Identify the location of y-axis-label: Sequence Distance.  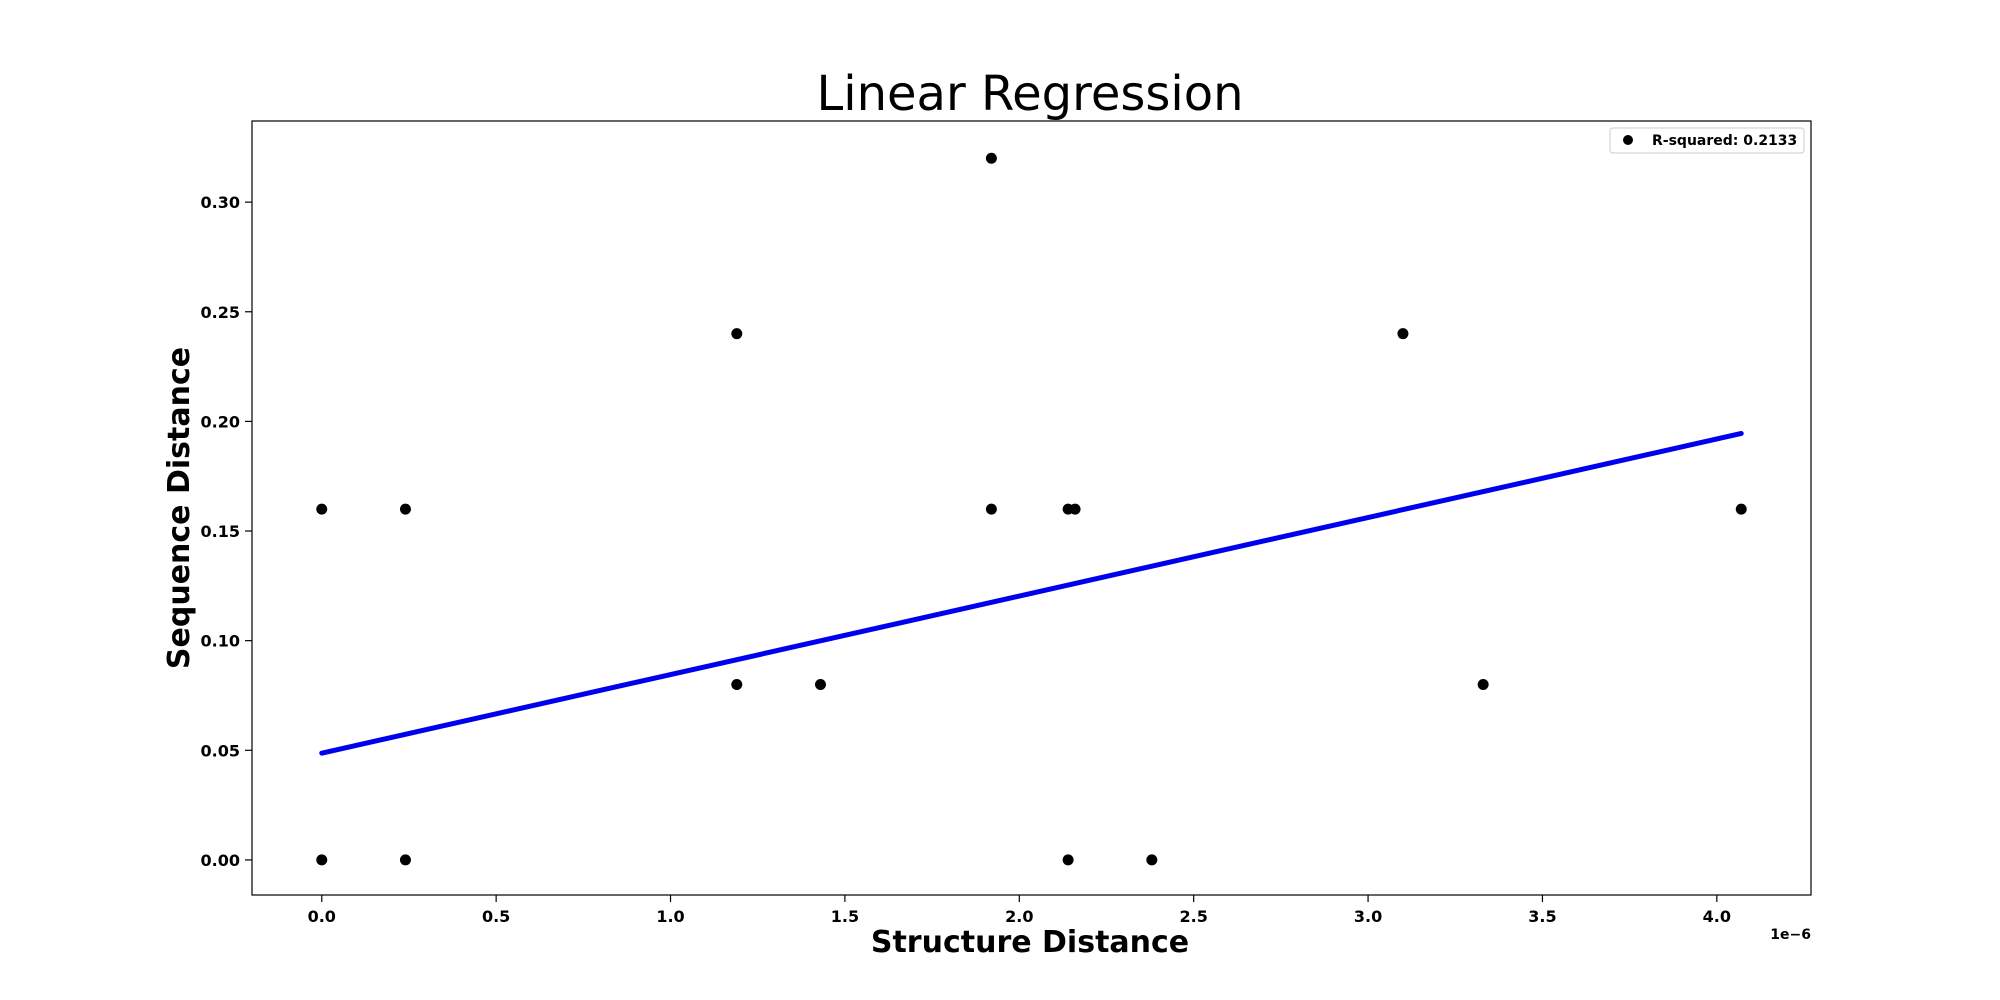
(179, 508).